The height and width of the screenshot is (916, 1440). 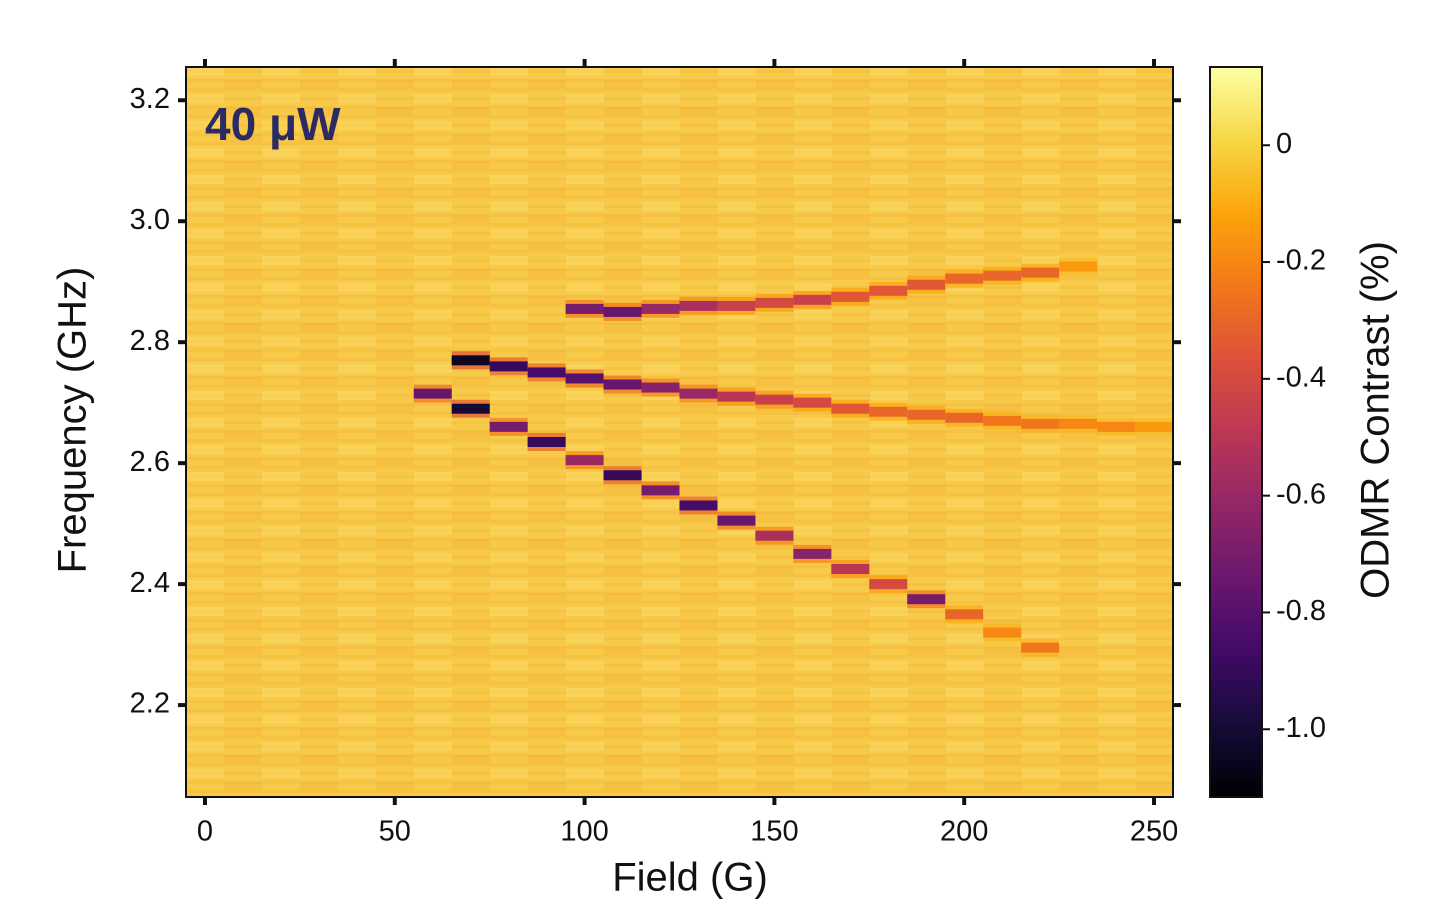 What do you see at coordinates (1301, 494) in the screenshot?
I see `colorbar-tick-label: -0.6` at bounding box center [1301, 494].